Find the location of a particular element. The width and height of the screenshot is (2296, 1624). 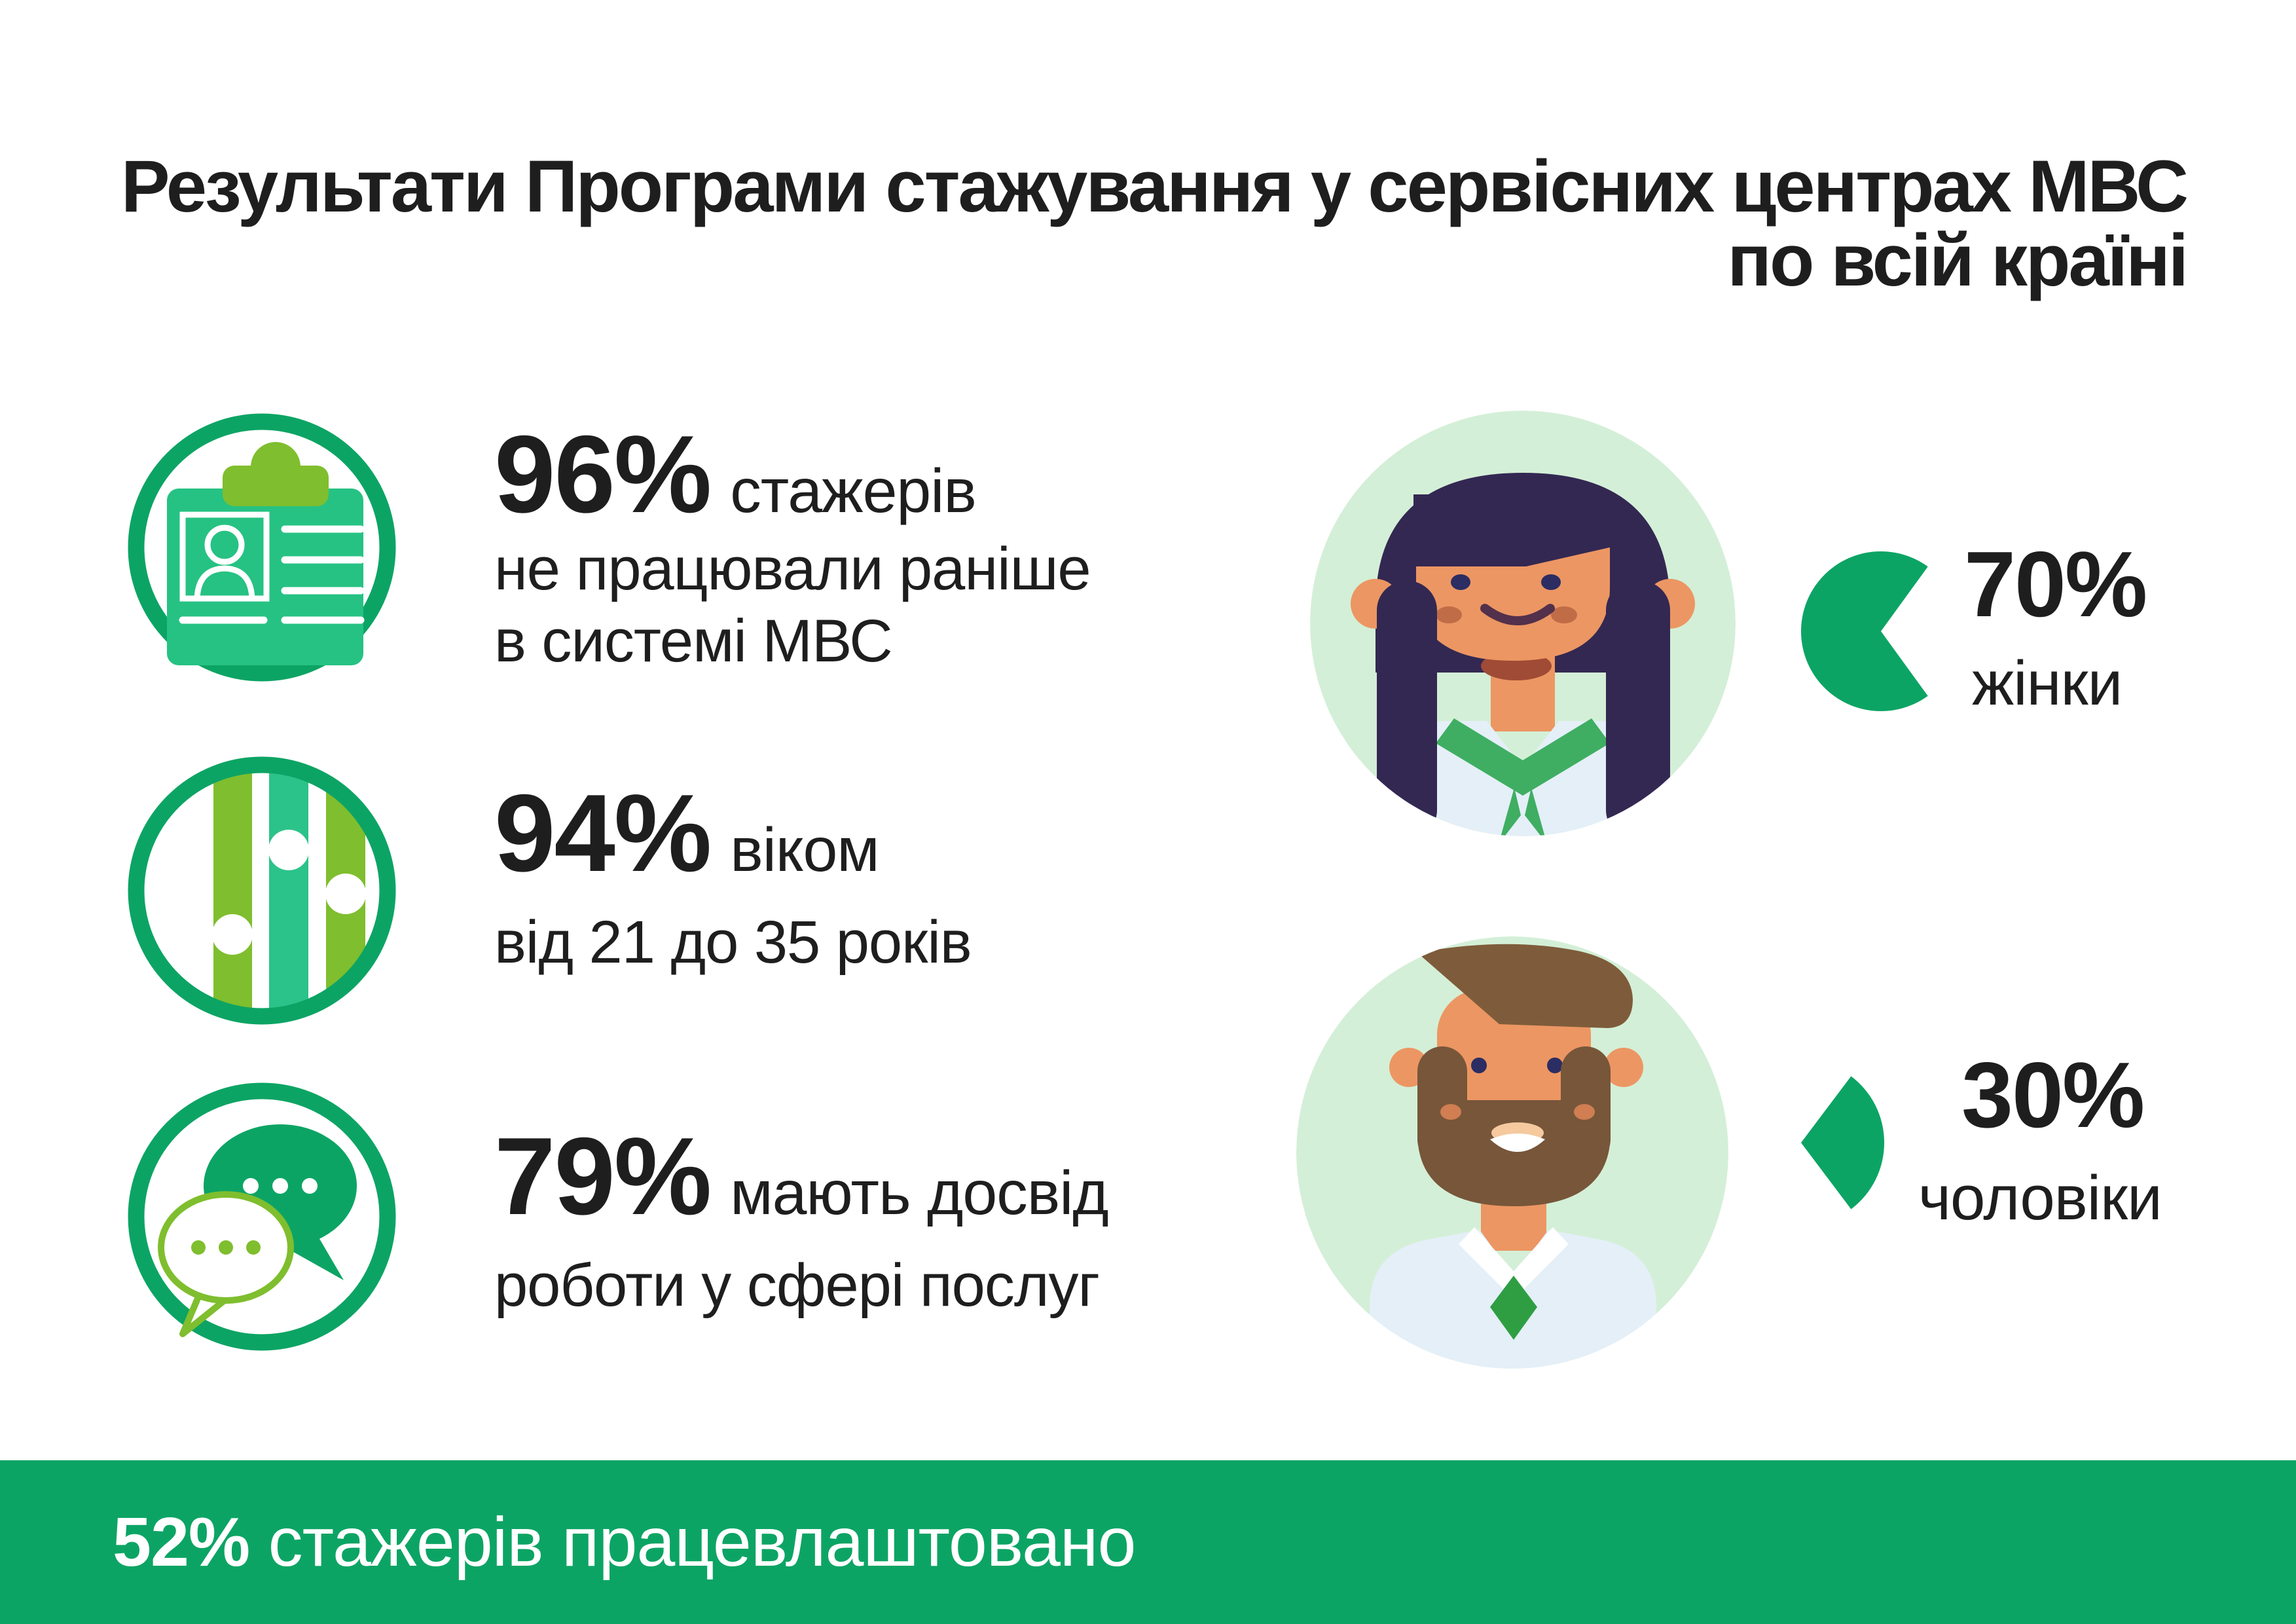

stat-3-description: роботи у сфері послуг is located at coordinates (801, 1285).